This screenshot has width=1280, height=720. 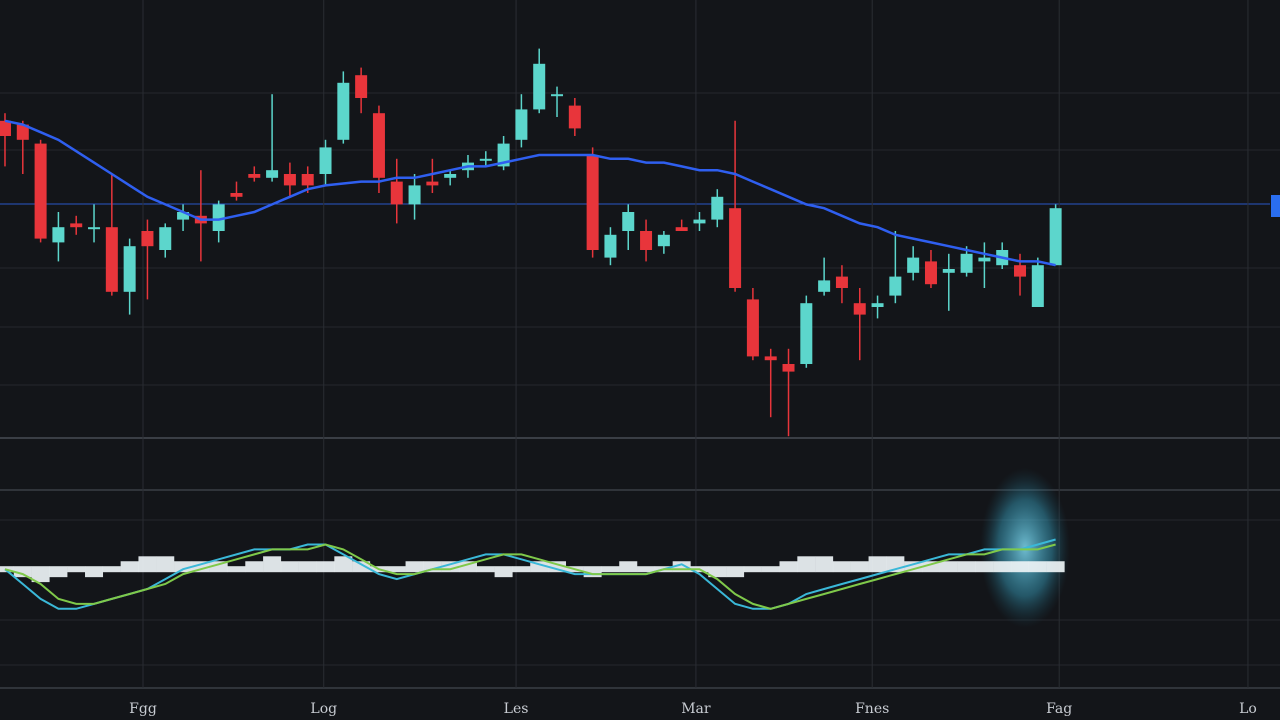 What do you see at coordinates (1275, 206) in the screenshot?
I see `price-tag` at bounding box center [1275, 206].